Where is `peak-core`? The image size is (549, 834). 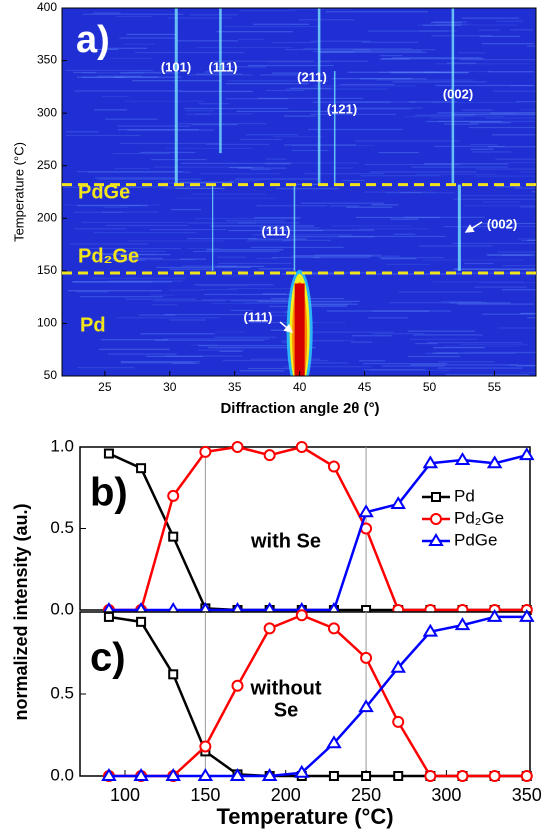 peak-core is located at coordinates (299, 329).